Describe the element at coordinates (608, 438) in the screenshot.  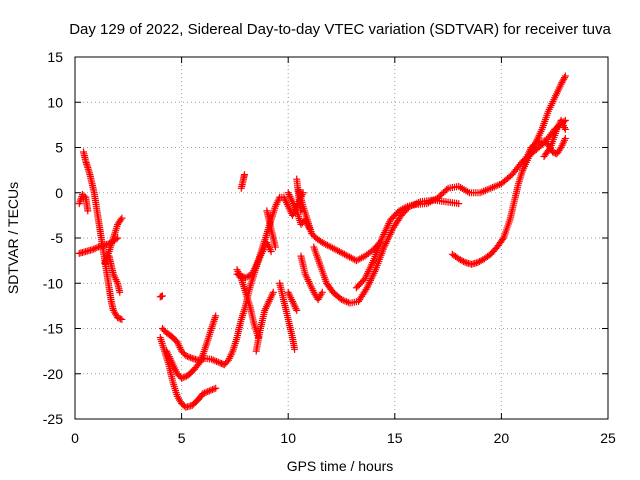
I see `x-tick-label: 25` at that location.